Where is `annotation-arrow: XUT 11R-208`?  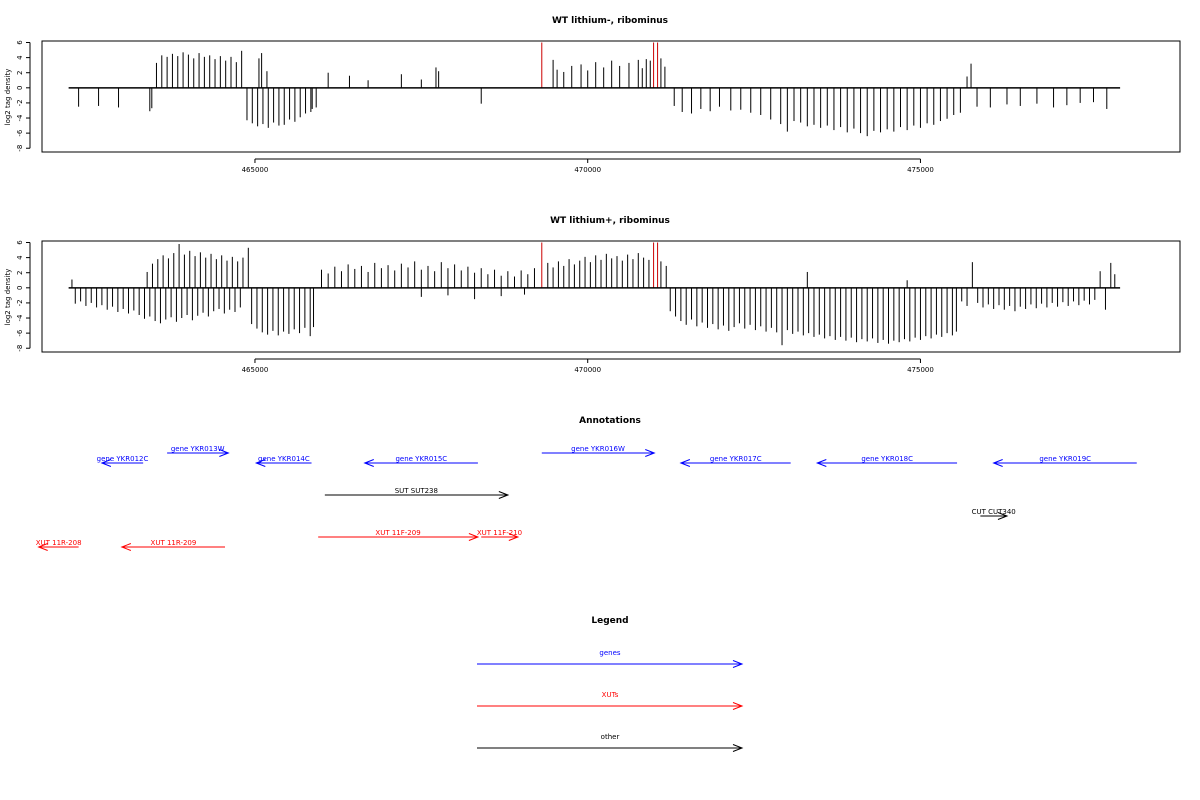 annotation-arrow: XUT 11R-208 is located at coordinates (59, 545).